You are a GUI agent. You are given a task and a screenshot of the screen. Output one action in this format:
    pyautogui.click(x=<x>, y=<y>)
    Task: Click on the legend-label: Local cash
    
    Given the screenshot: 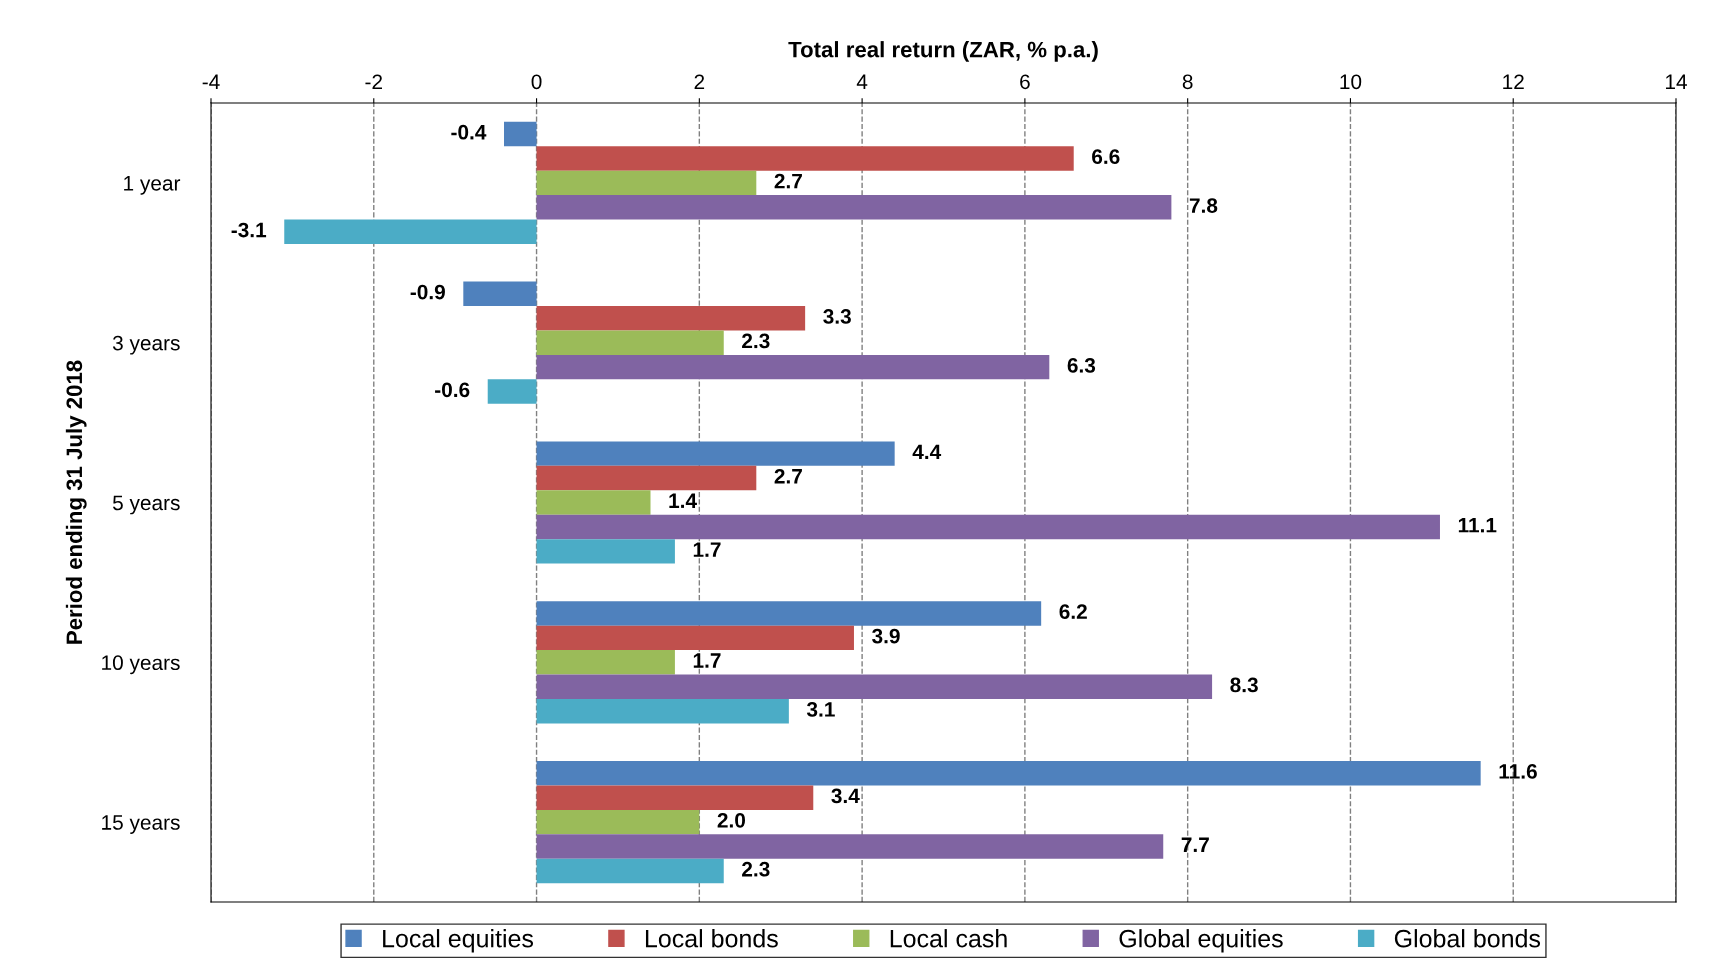 What is the action you would take?
    pyautogui.click(x=948, y=938)
    